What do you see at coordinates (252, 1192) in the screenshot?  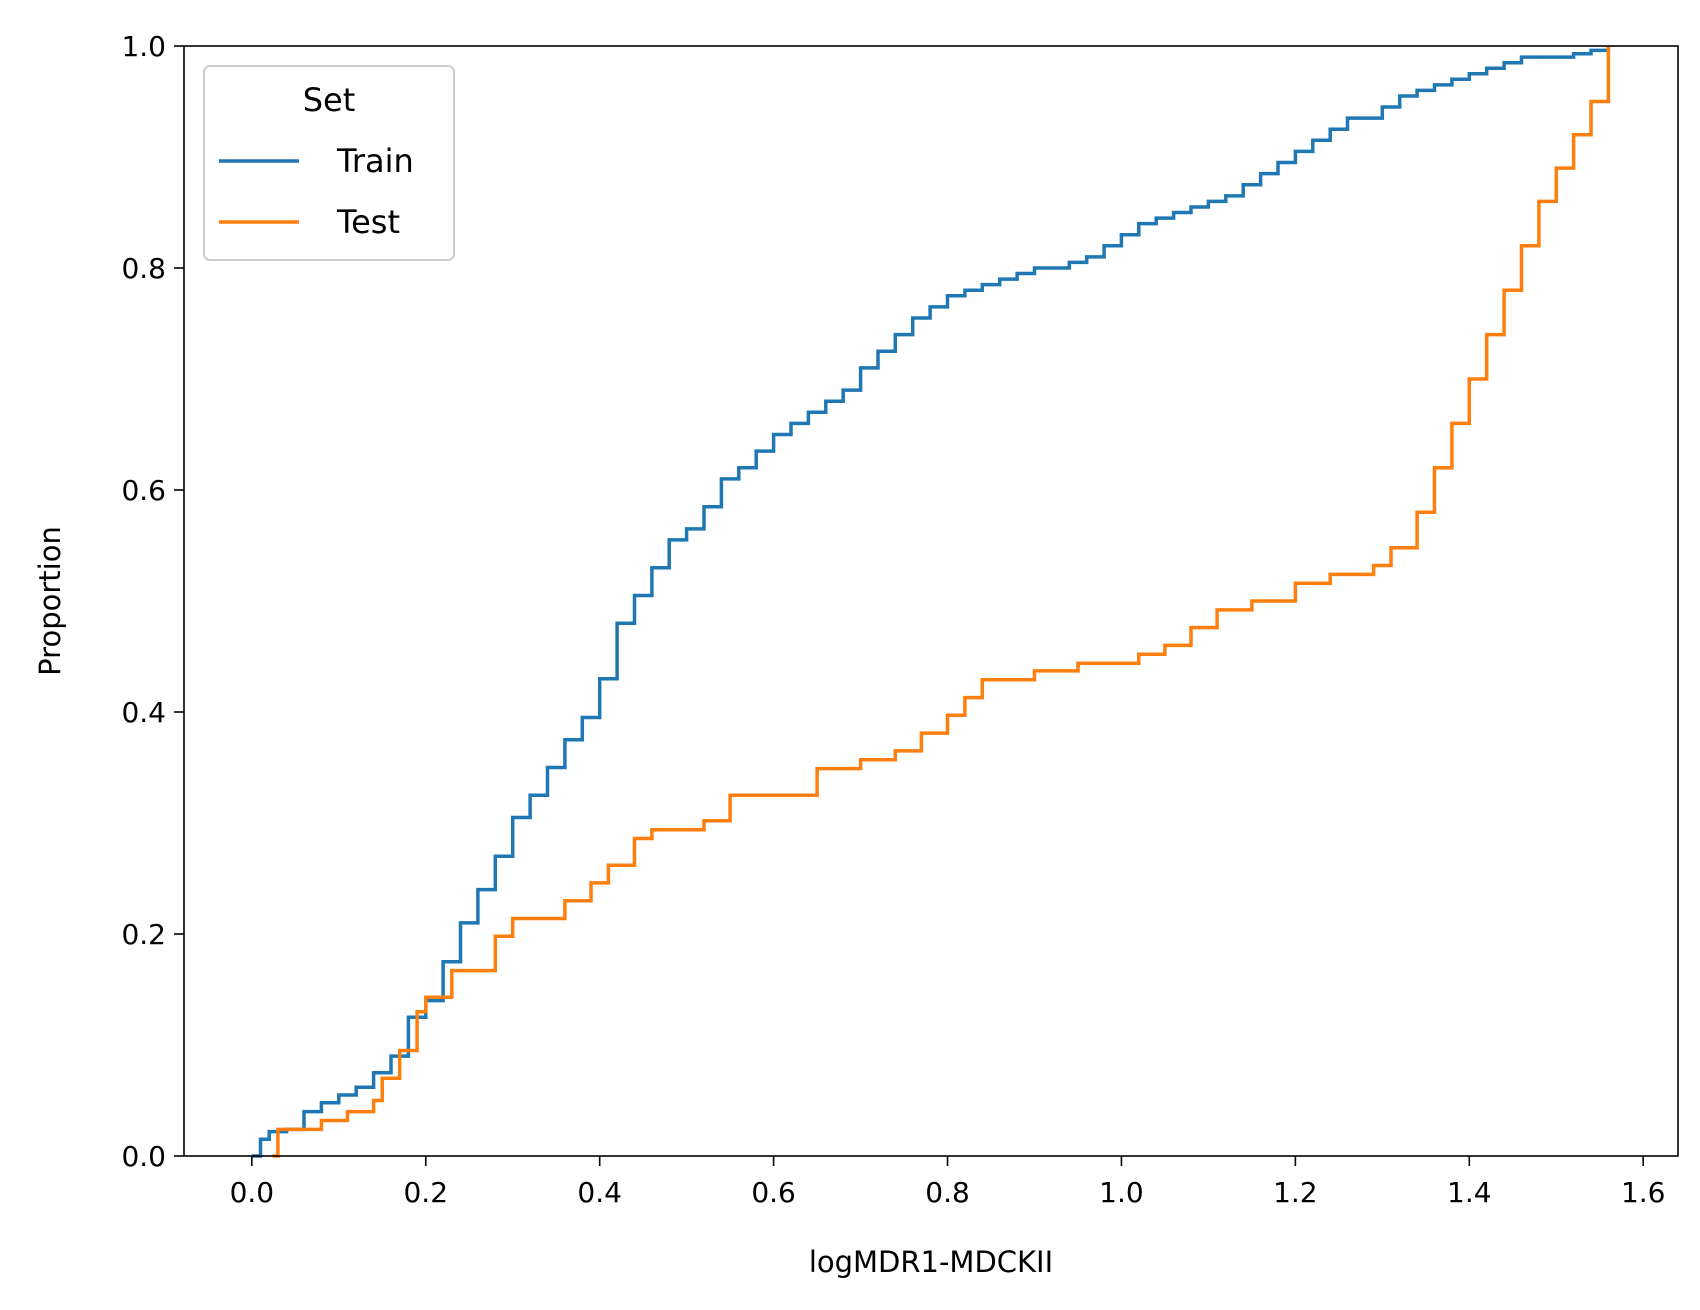 I see `x-tick-label: 0.0` at bounding box center [252, 1192].